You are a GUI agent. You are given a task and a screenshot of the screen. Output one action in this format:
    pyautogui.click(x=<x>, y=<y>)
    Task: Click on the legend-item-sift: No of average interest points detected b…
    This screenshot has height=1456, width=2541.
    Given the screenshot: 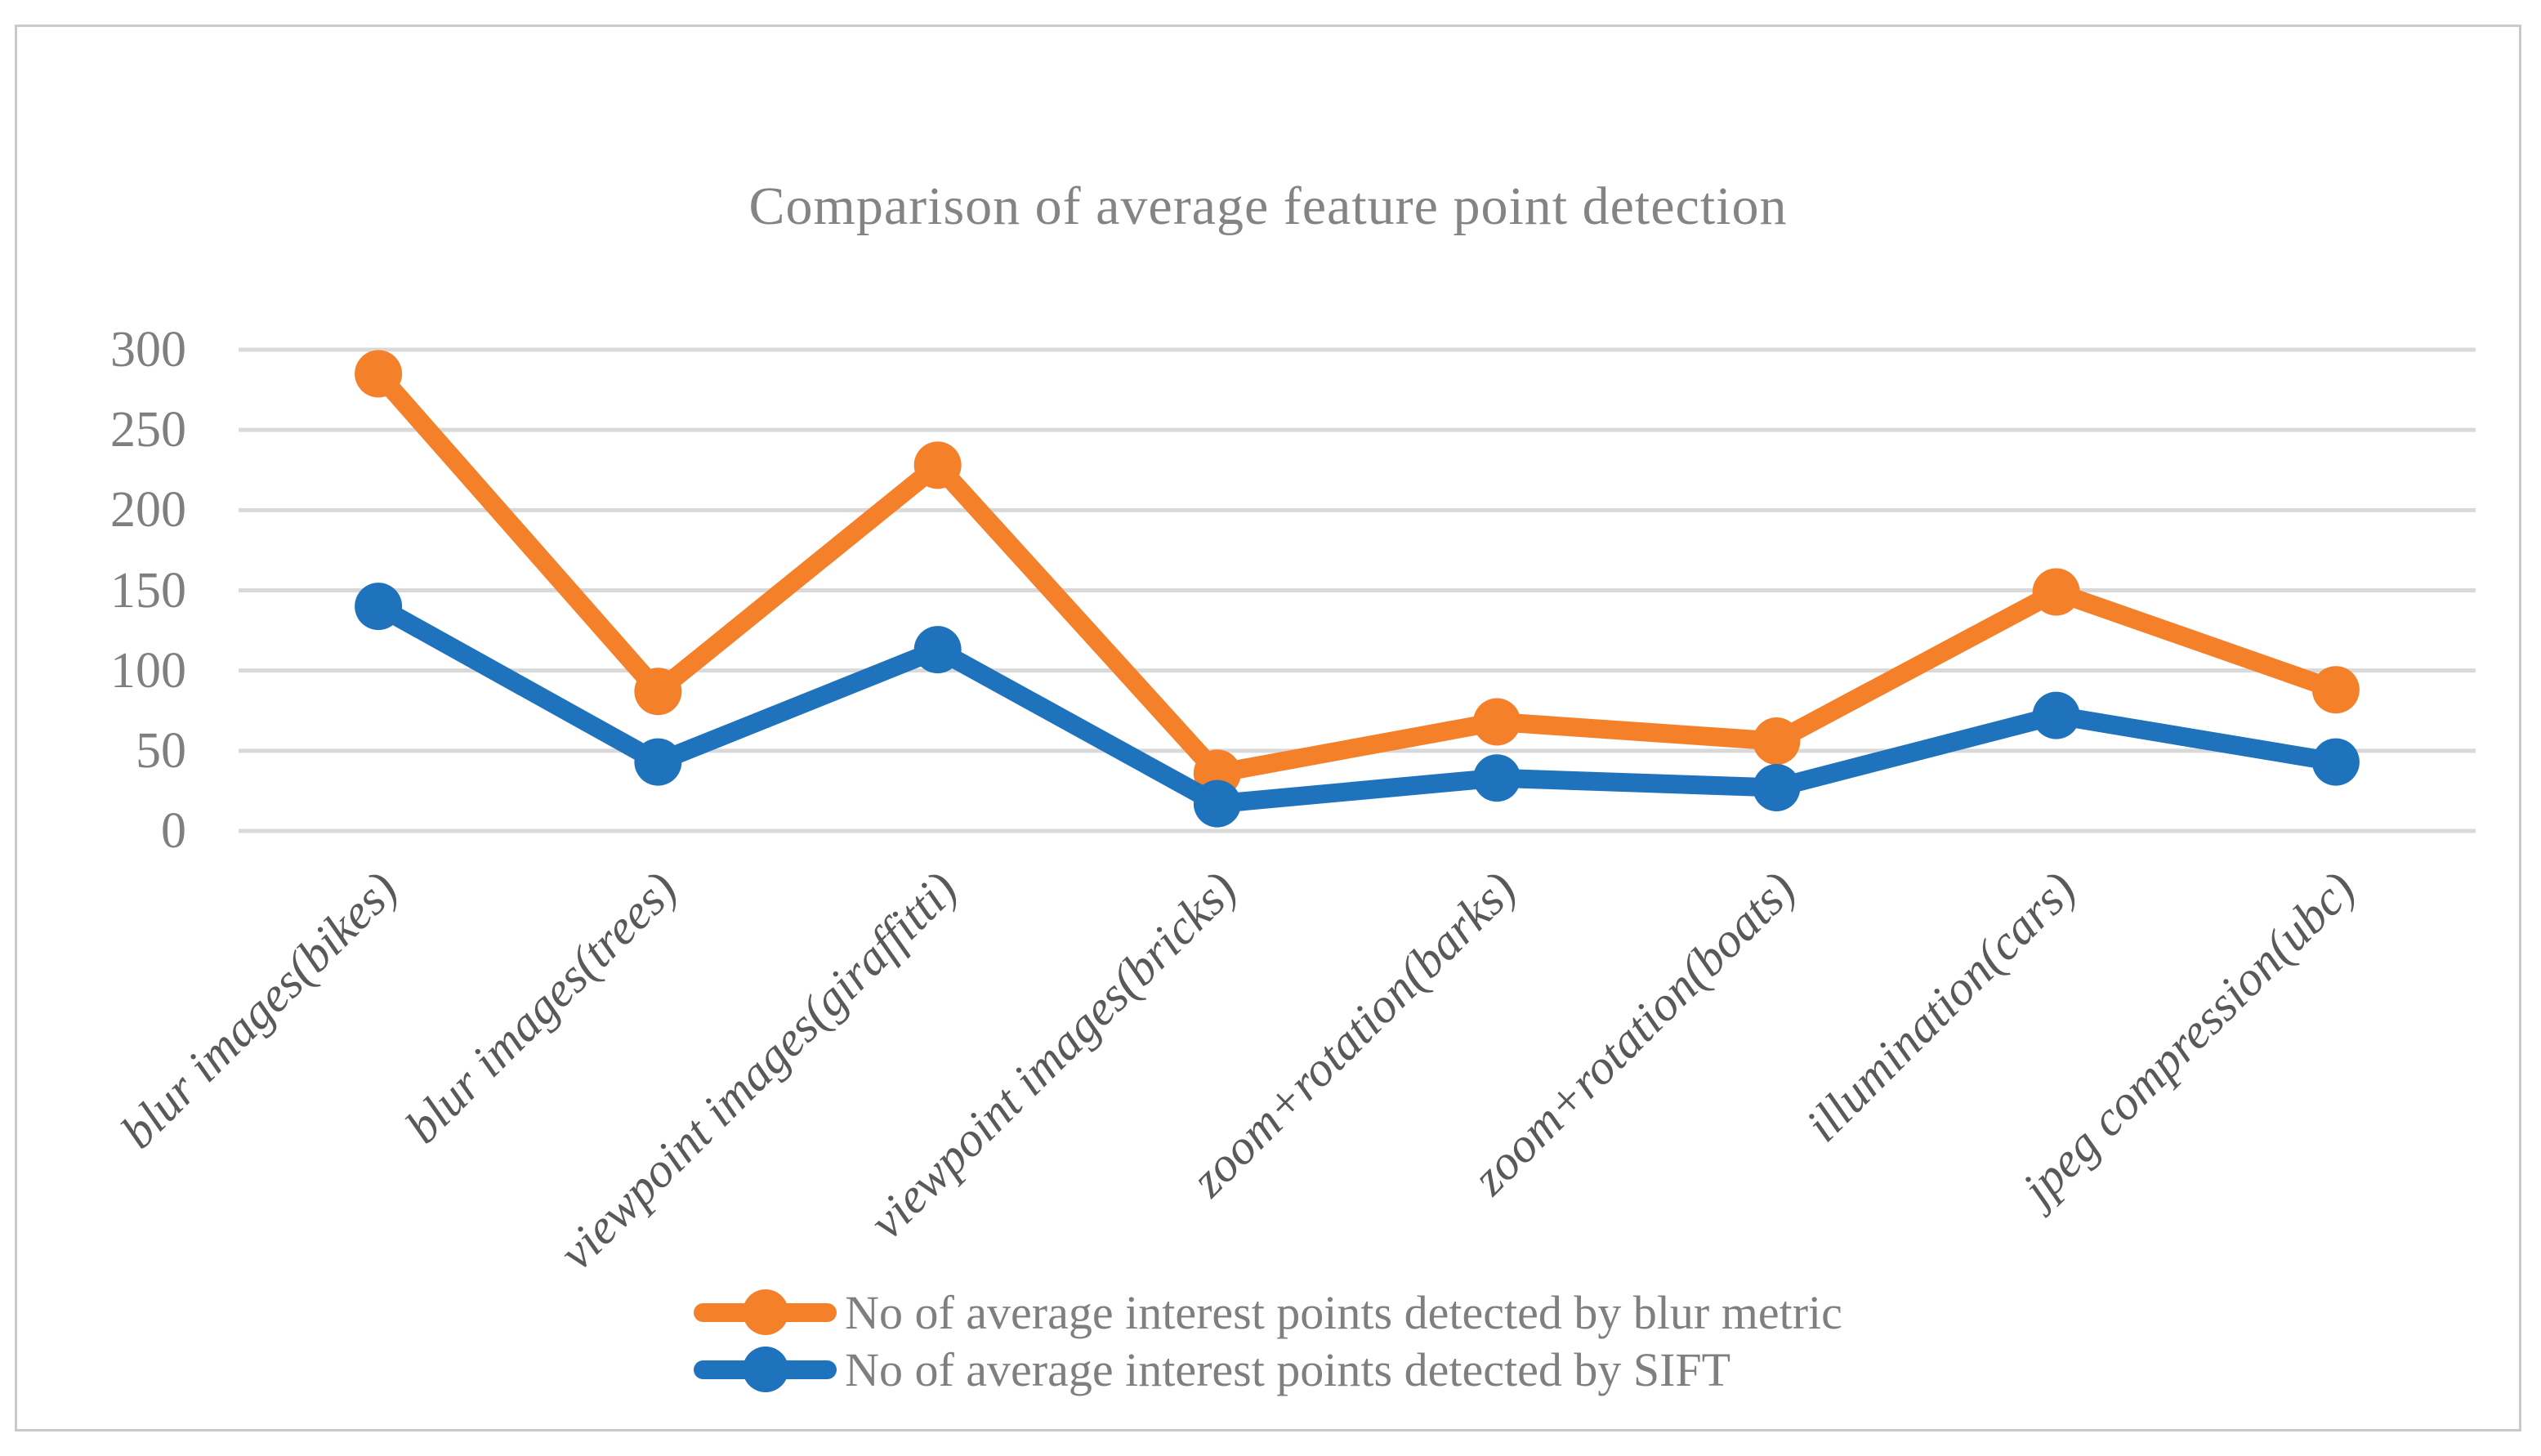 What is the action you would take?
    pyautogui.click(x=1268, y=1369)
    